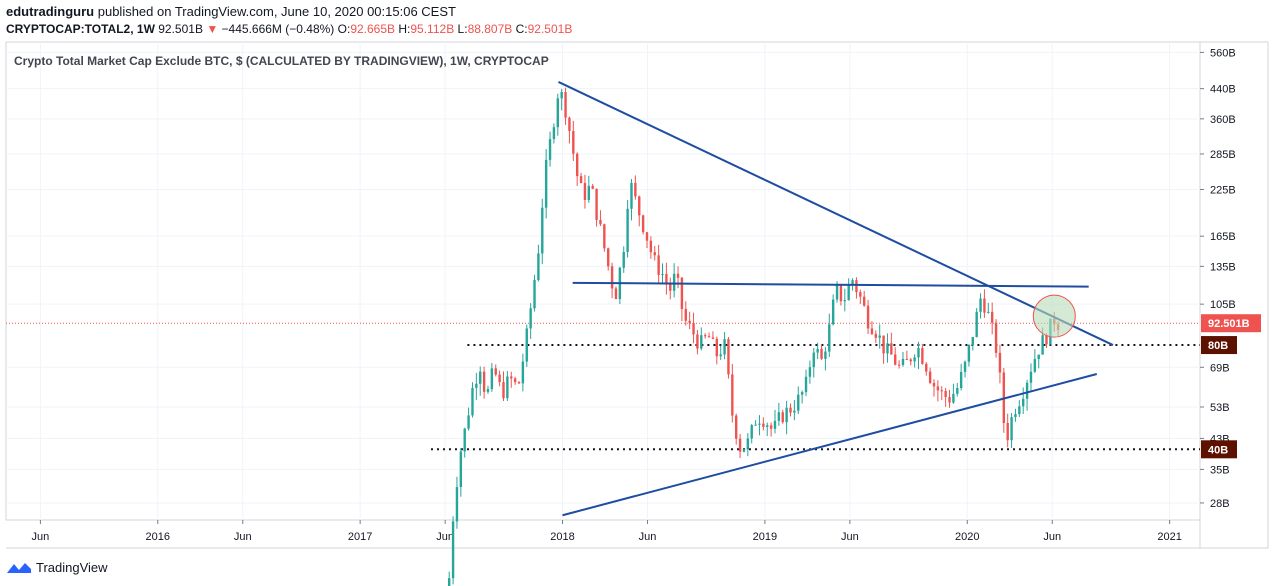 The height and width of the screenshot is (586, 1274). I want to click on low-value: 88.807B, so click(490, 29).